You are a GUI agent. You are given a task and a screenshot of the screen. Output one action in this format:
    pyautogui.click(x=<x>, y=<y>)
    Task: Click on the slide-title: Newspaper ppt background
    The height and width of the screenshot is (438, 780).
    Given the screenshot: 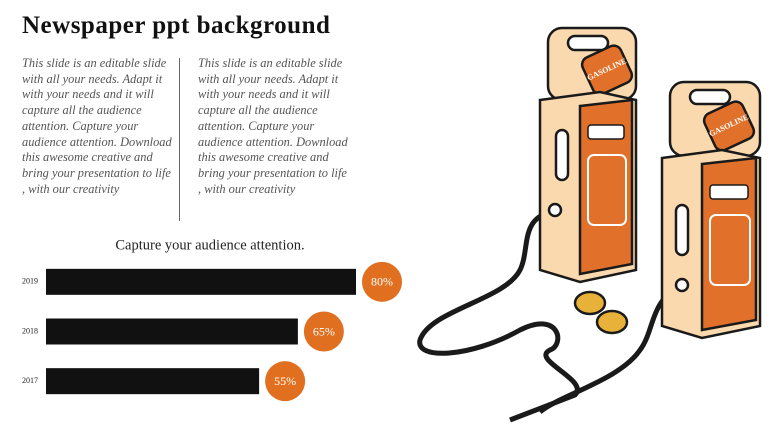 What is the action you would take?
    pyautogui.click(x=176, y=25)
    